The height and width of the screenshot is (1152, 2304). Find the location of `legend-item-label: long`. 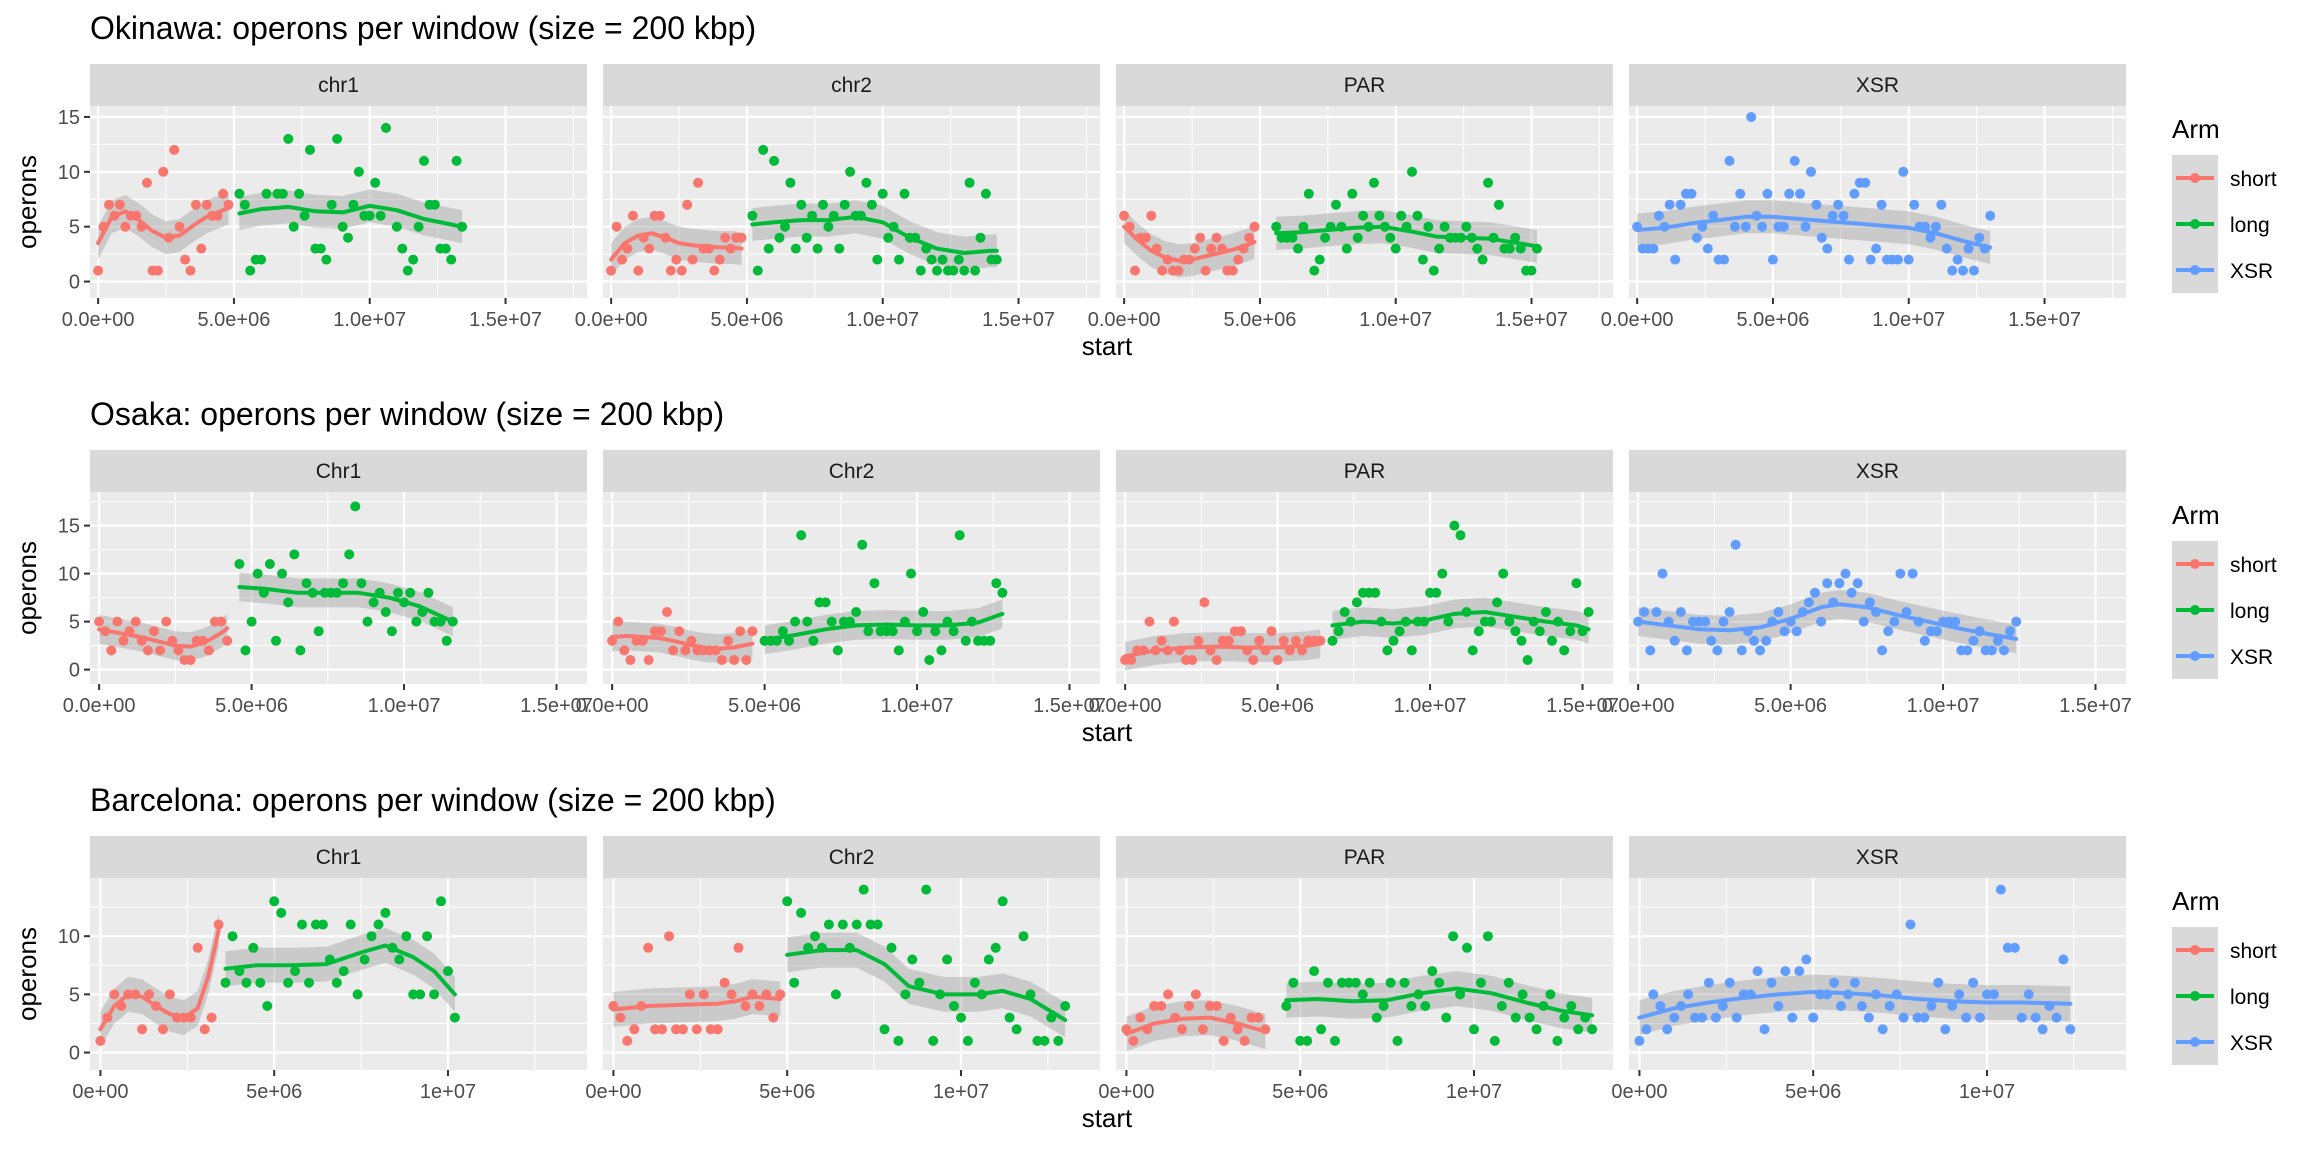

legend-item-label: long is located at coordinates (2250, 225).